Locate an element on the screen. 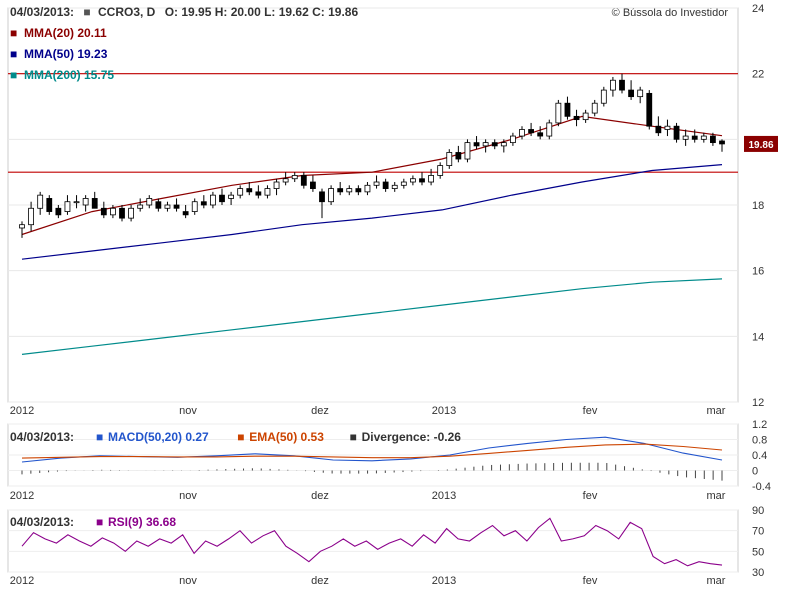 This screenshot has width=800, height=600. macd-y-tick: 0.4 is located at coordinates (759, 456).